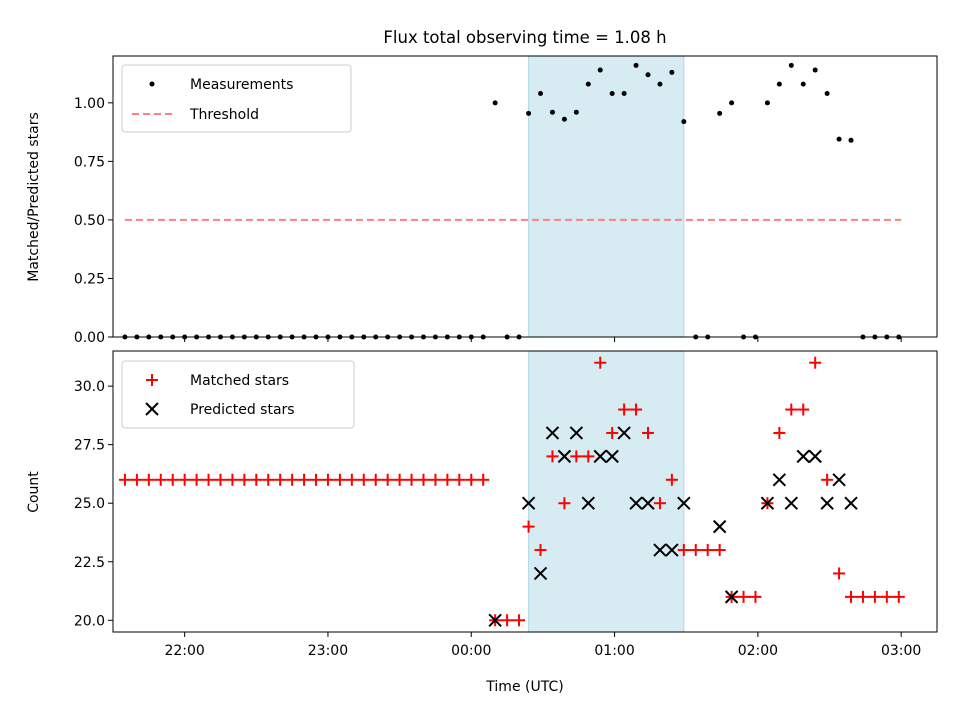  I want to click on x-tick-label: 01:00, so click(614, 651).